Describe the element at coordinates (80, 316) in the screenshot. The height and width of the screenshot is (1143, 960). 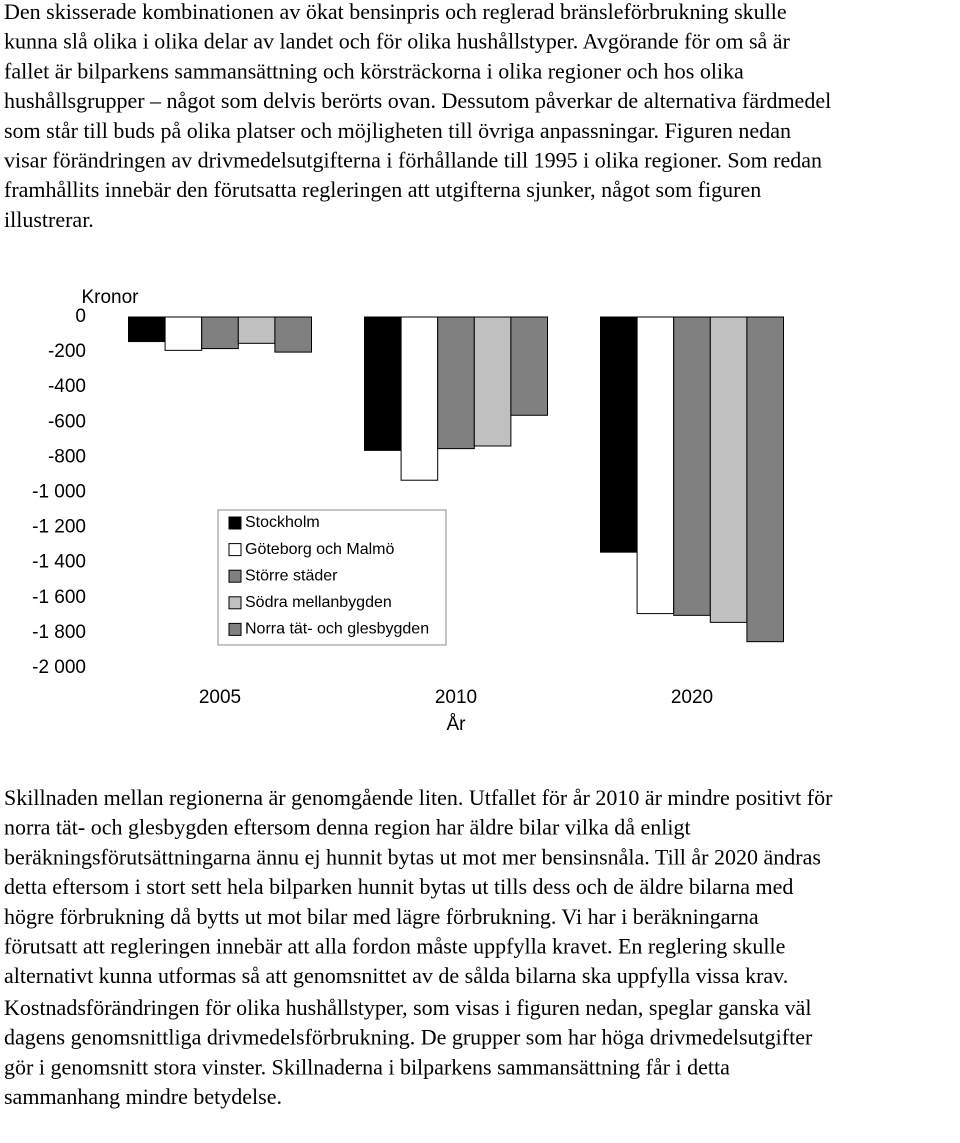
I see `y-tick-label: 0` at that location.